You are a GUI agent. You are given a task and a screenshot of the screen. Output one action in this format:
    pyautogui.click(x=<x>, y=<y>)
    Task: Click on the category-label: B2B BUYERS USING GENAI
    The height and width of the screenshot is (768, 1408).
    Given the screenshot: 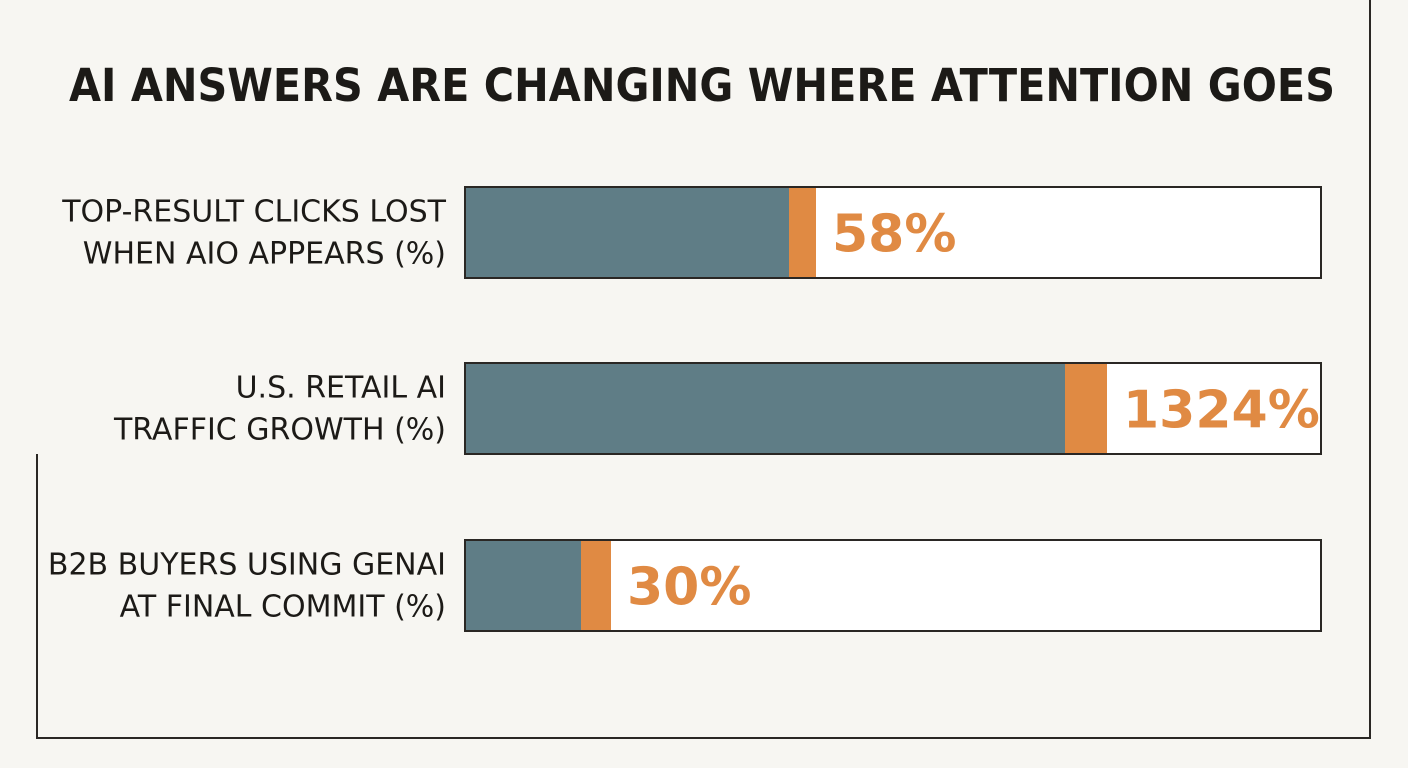 What is the action you would take?
    pyautogui.click(x=247, y=565)
    